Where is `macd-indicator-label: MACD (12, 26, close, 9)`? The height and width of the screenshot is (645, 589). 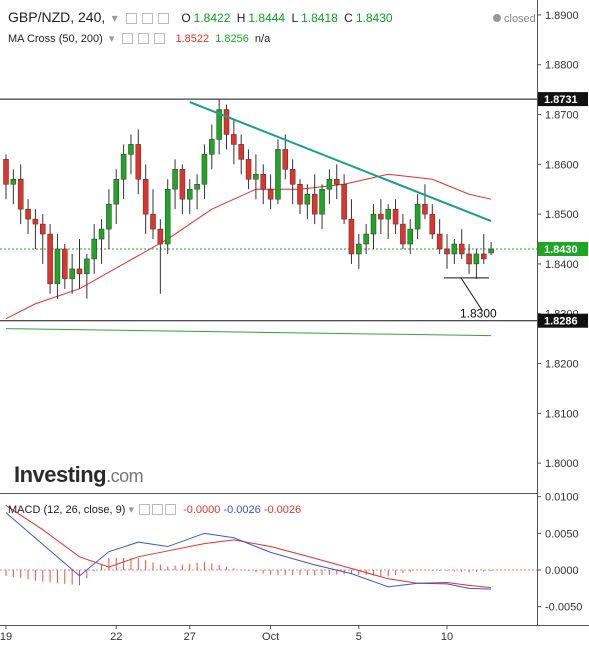 macd-indicator-label: MACD (12, 26, close, 9) is located at coordinates (67, 510).